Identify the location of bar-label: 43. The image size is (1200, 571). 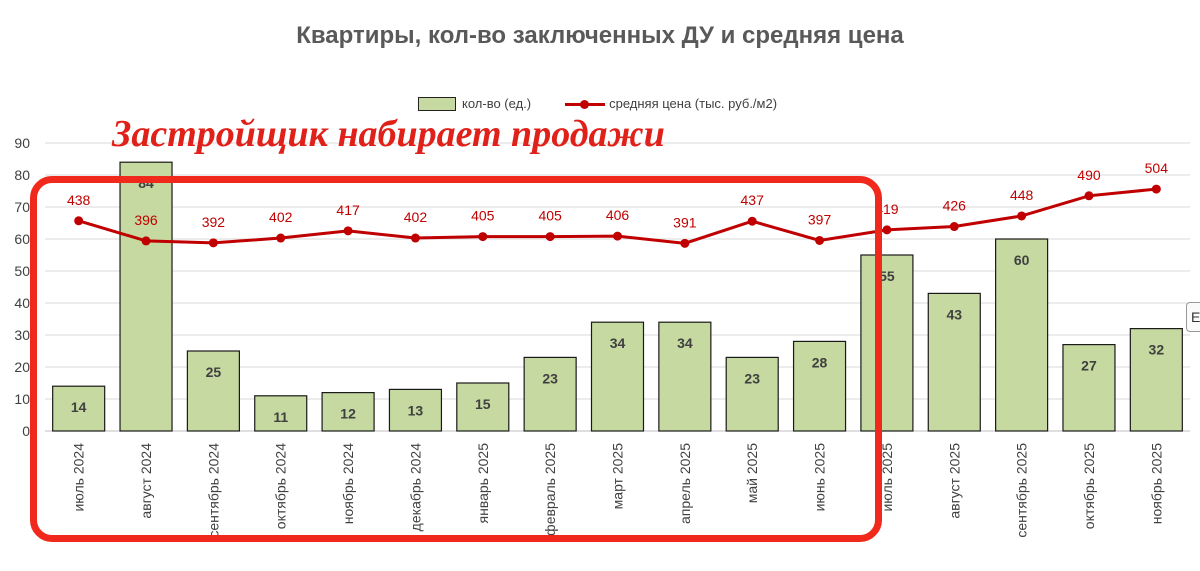
(954, 314).